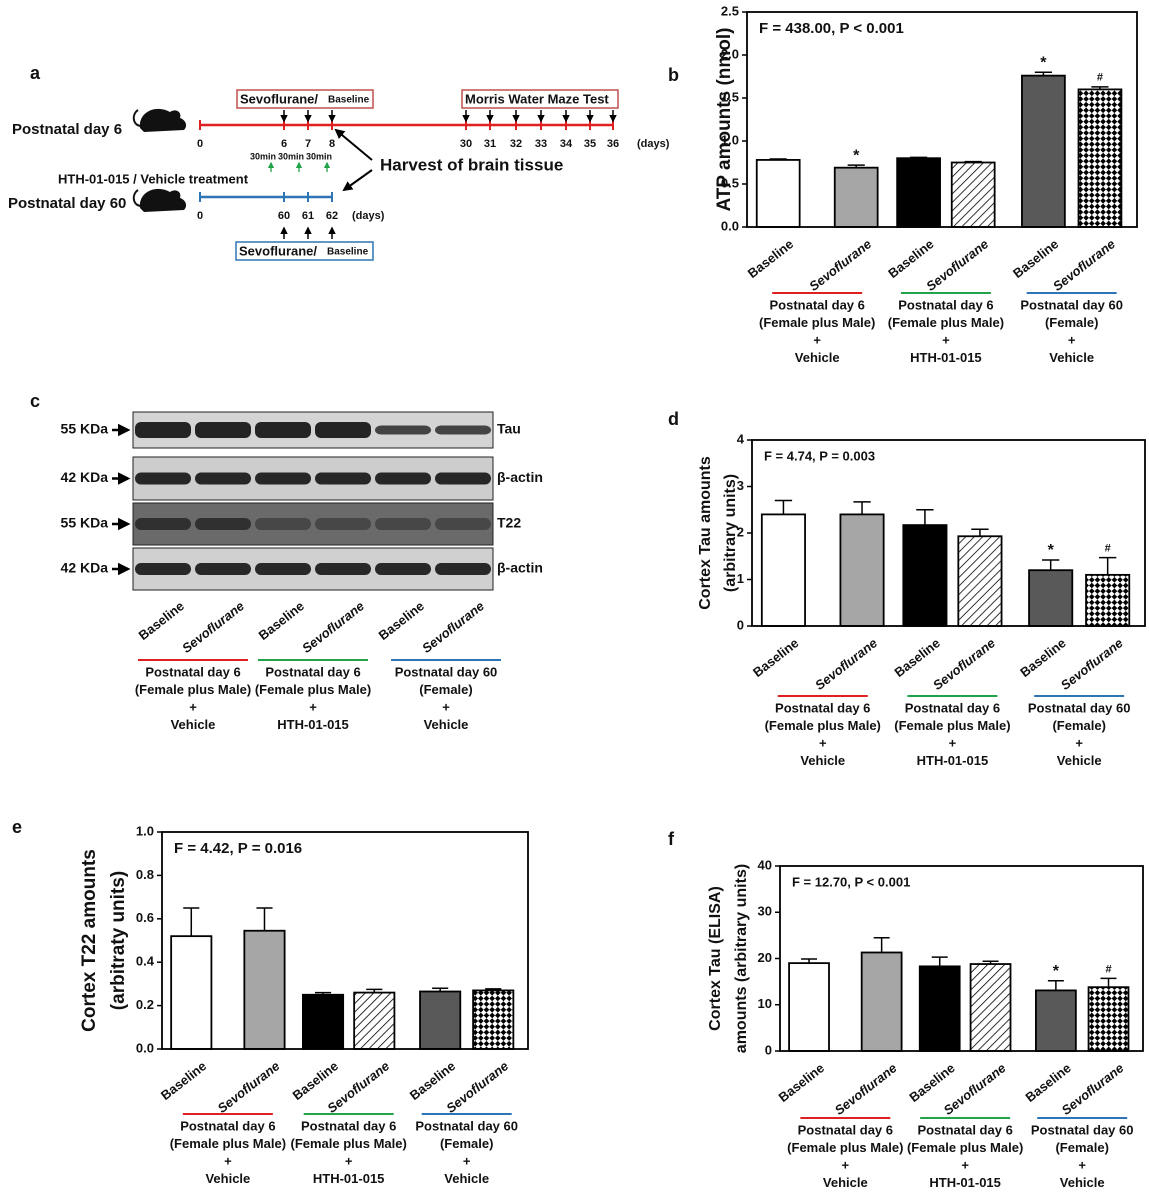 This screenshot has width=1149, height=1200. Describe the element at coordinates (471, 164) in the screenshot. I see `harvest: Harvest of brain tissue` at that location.